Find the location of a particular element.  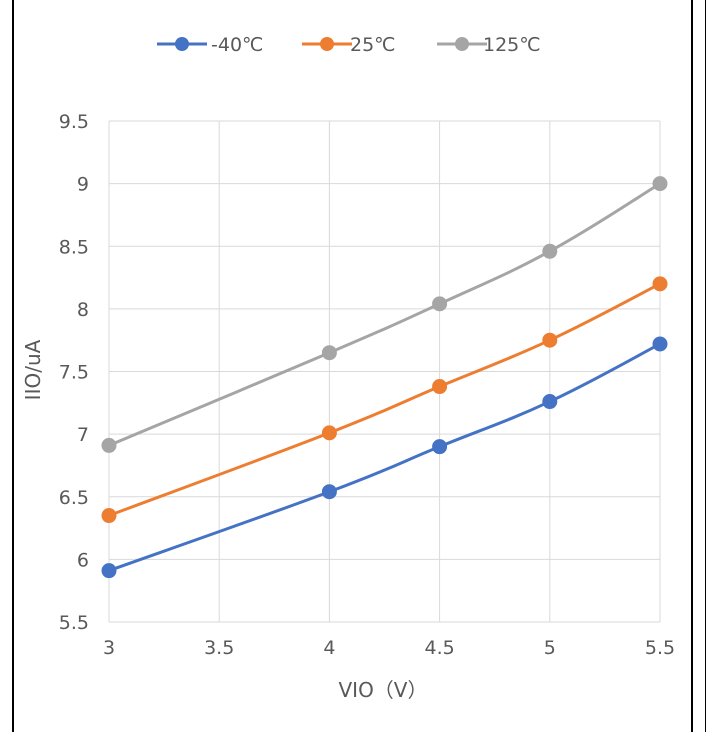

y-tick-label: 5.5 is located at coordinates (74, 623).